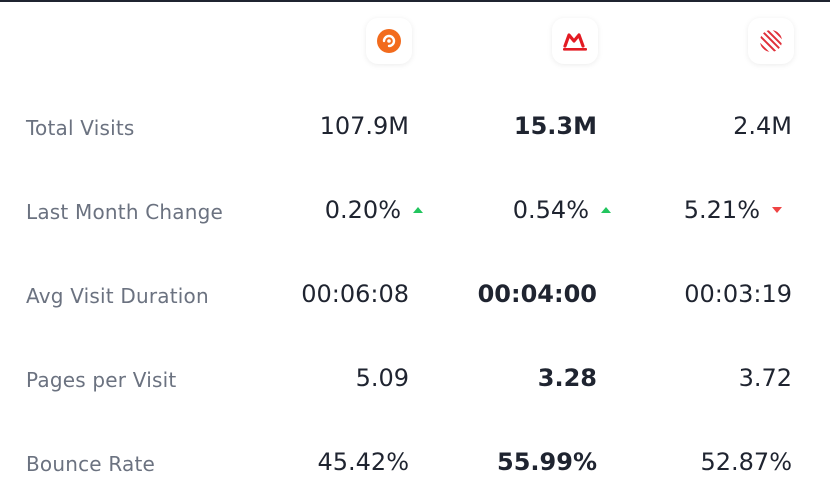 The width and height of the screenshot is (830, 496). What do you see at coordinates (415, 128) in the screenshot?
I see `metric-row-total-visits: Total Visits 107.9M 15.3M 2.4M` at bounding box center [415, 128].